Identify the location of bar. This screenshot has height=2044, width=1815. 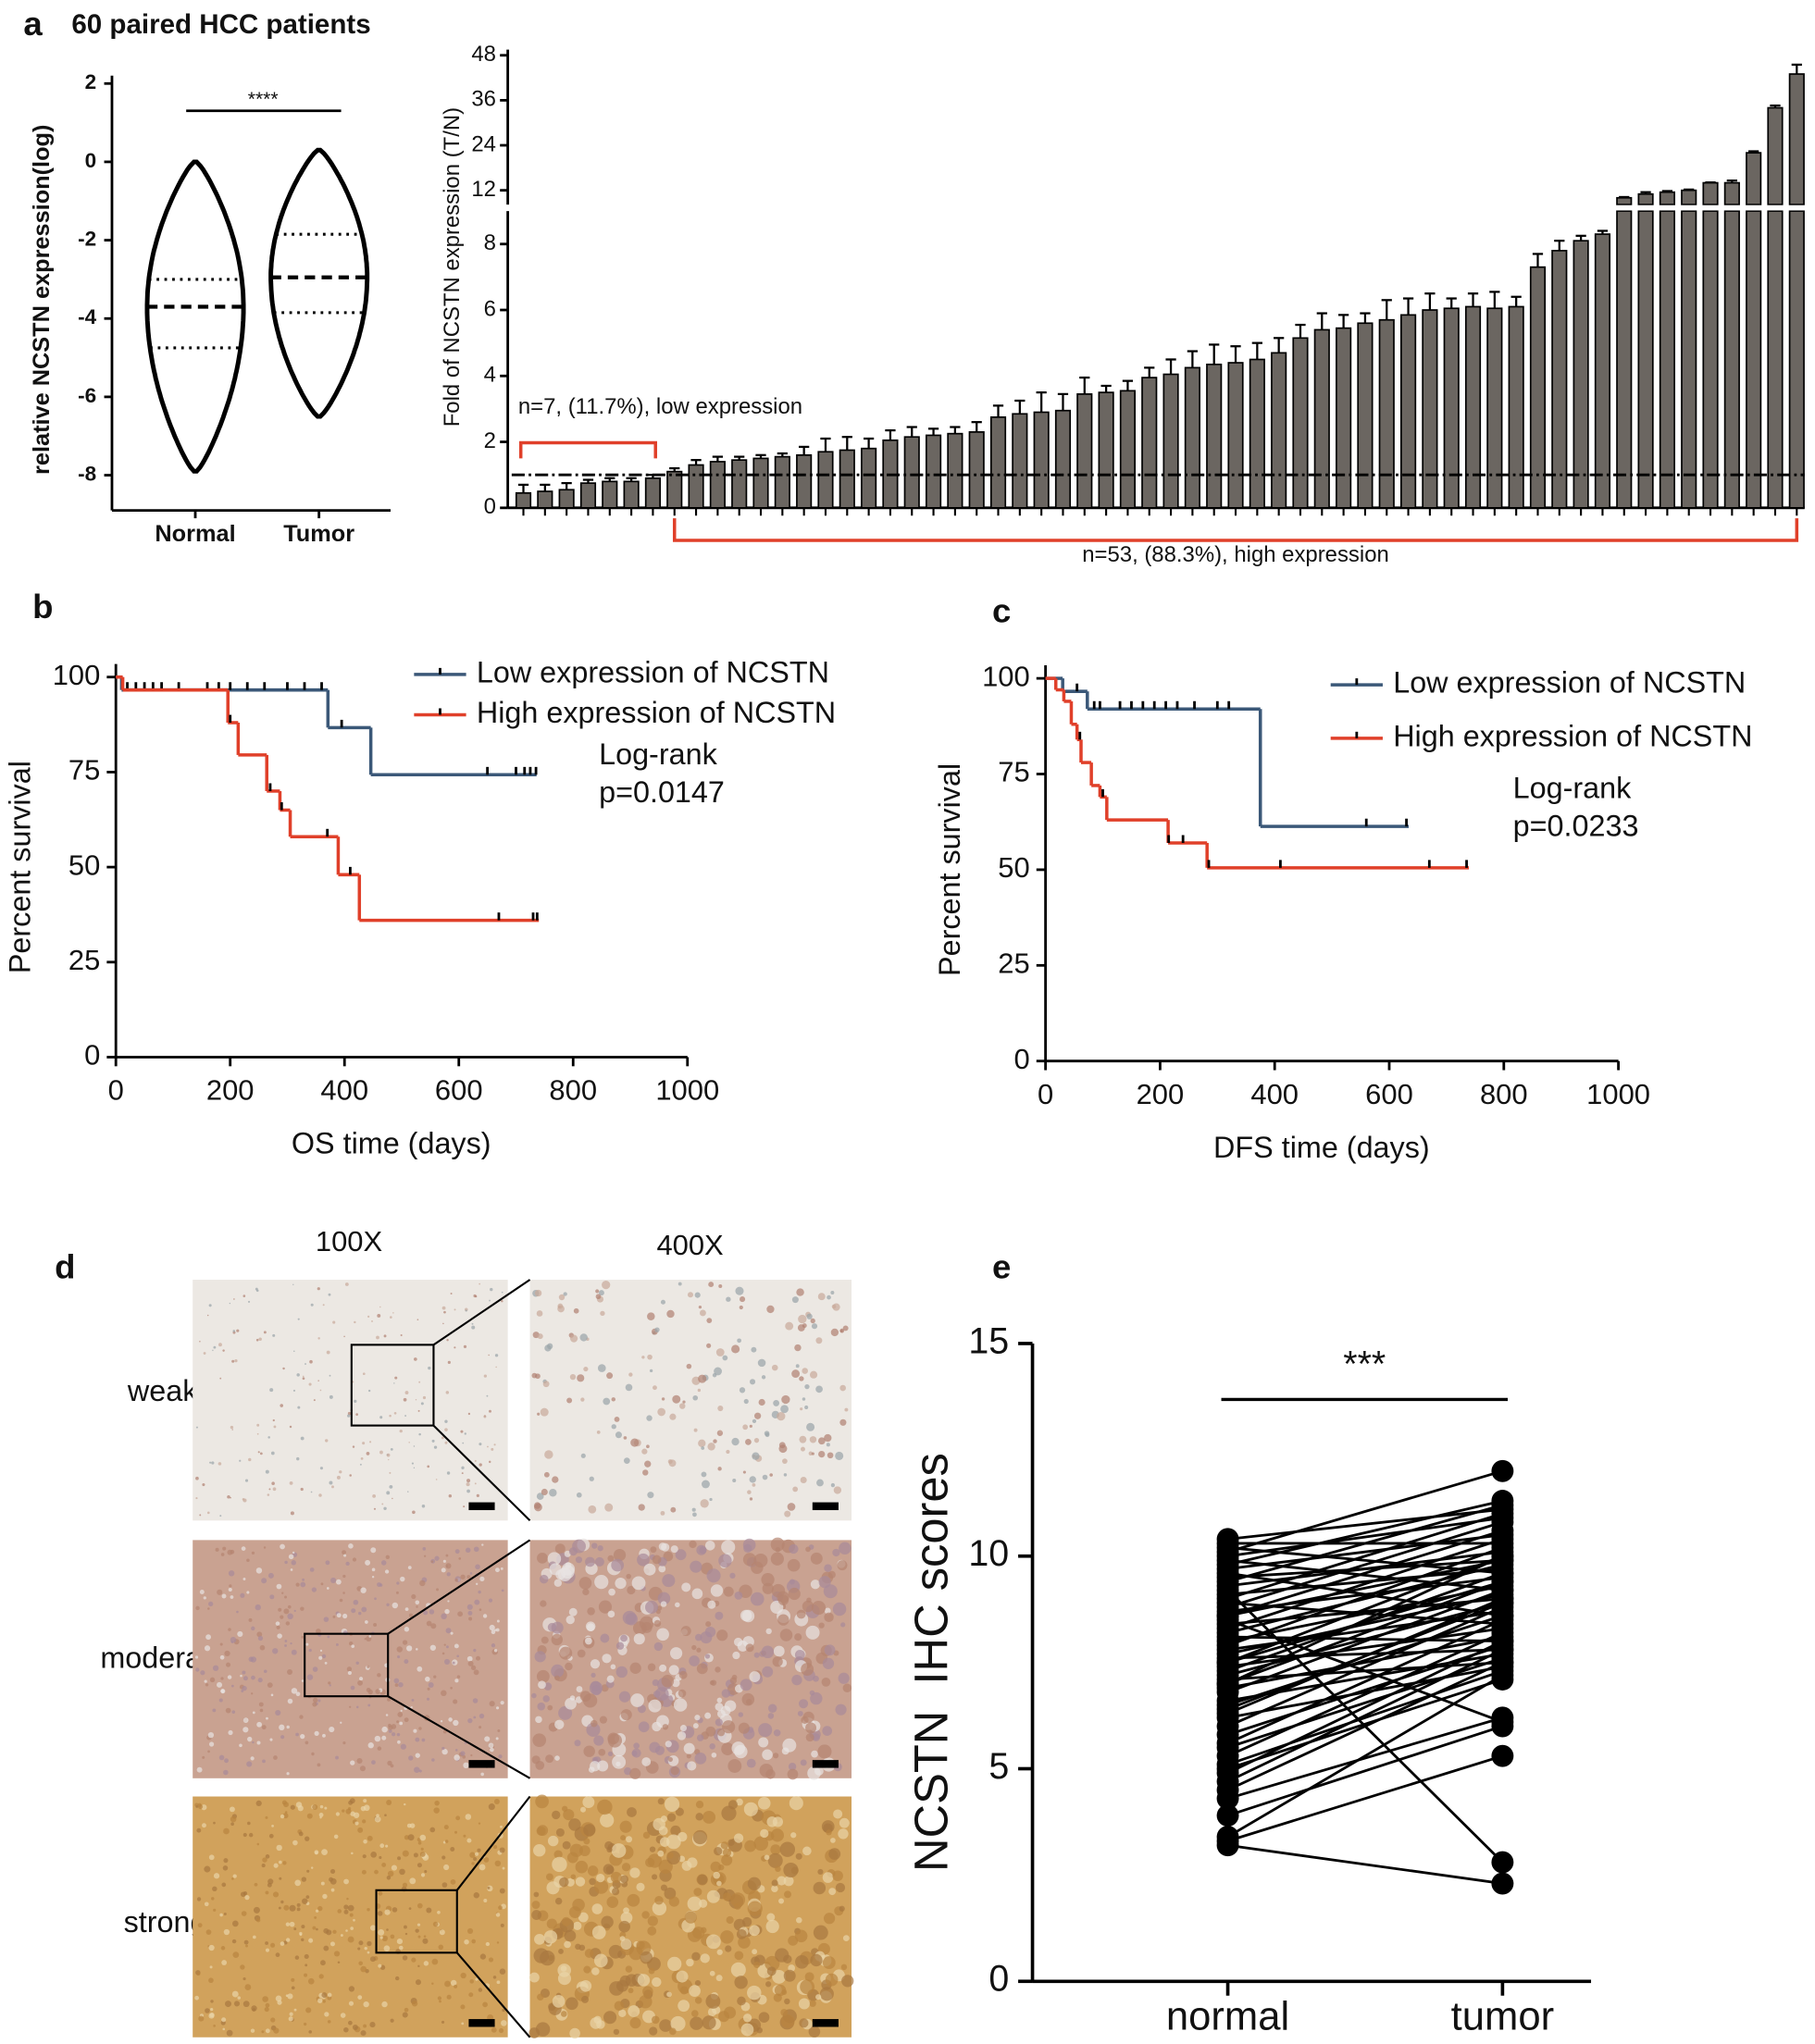
(1106, 450).